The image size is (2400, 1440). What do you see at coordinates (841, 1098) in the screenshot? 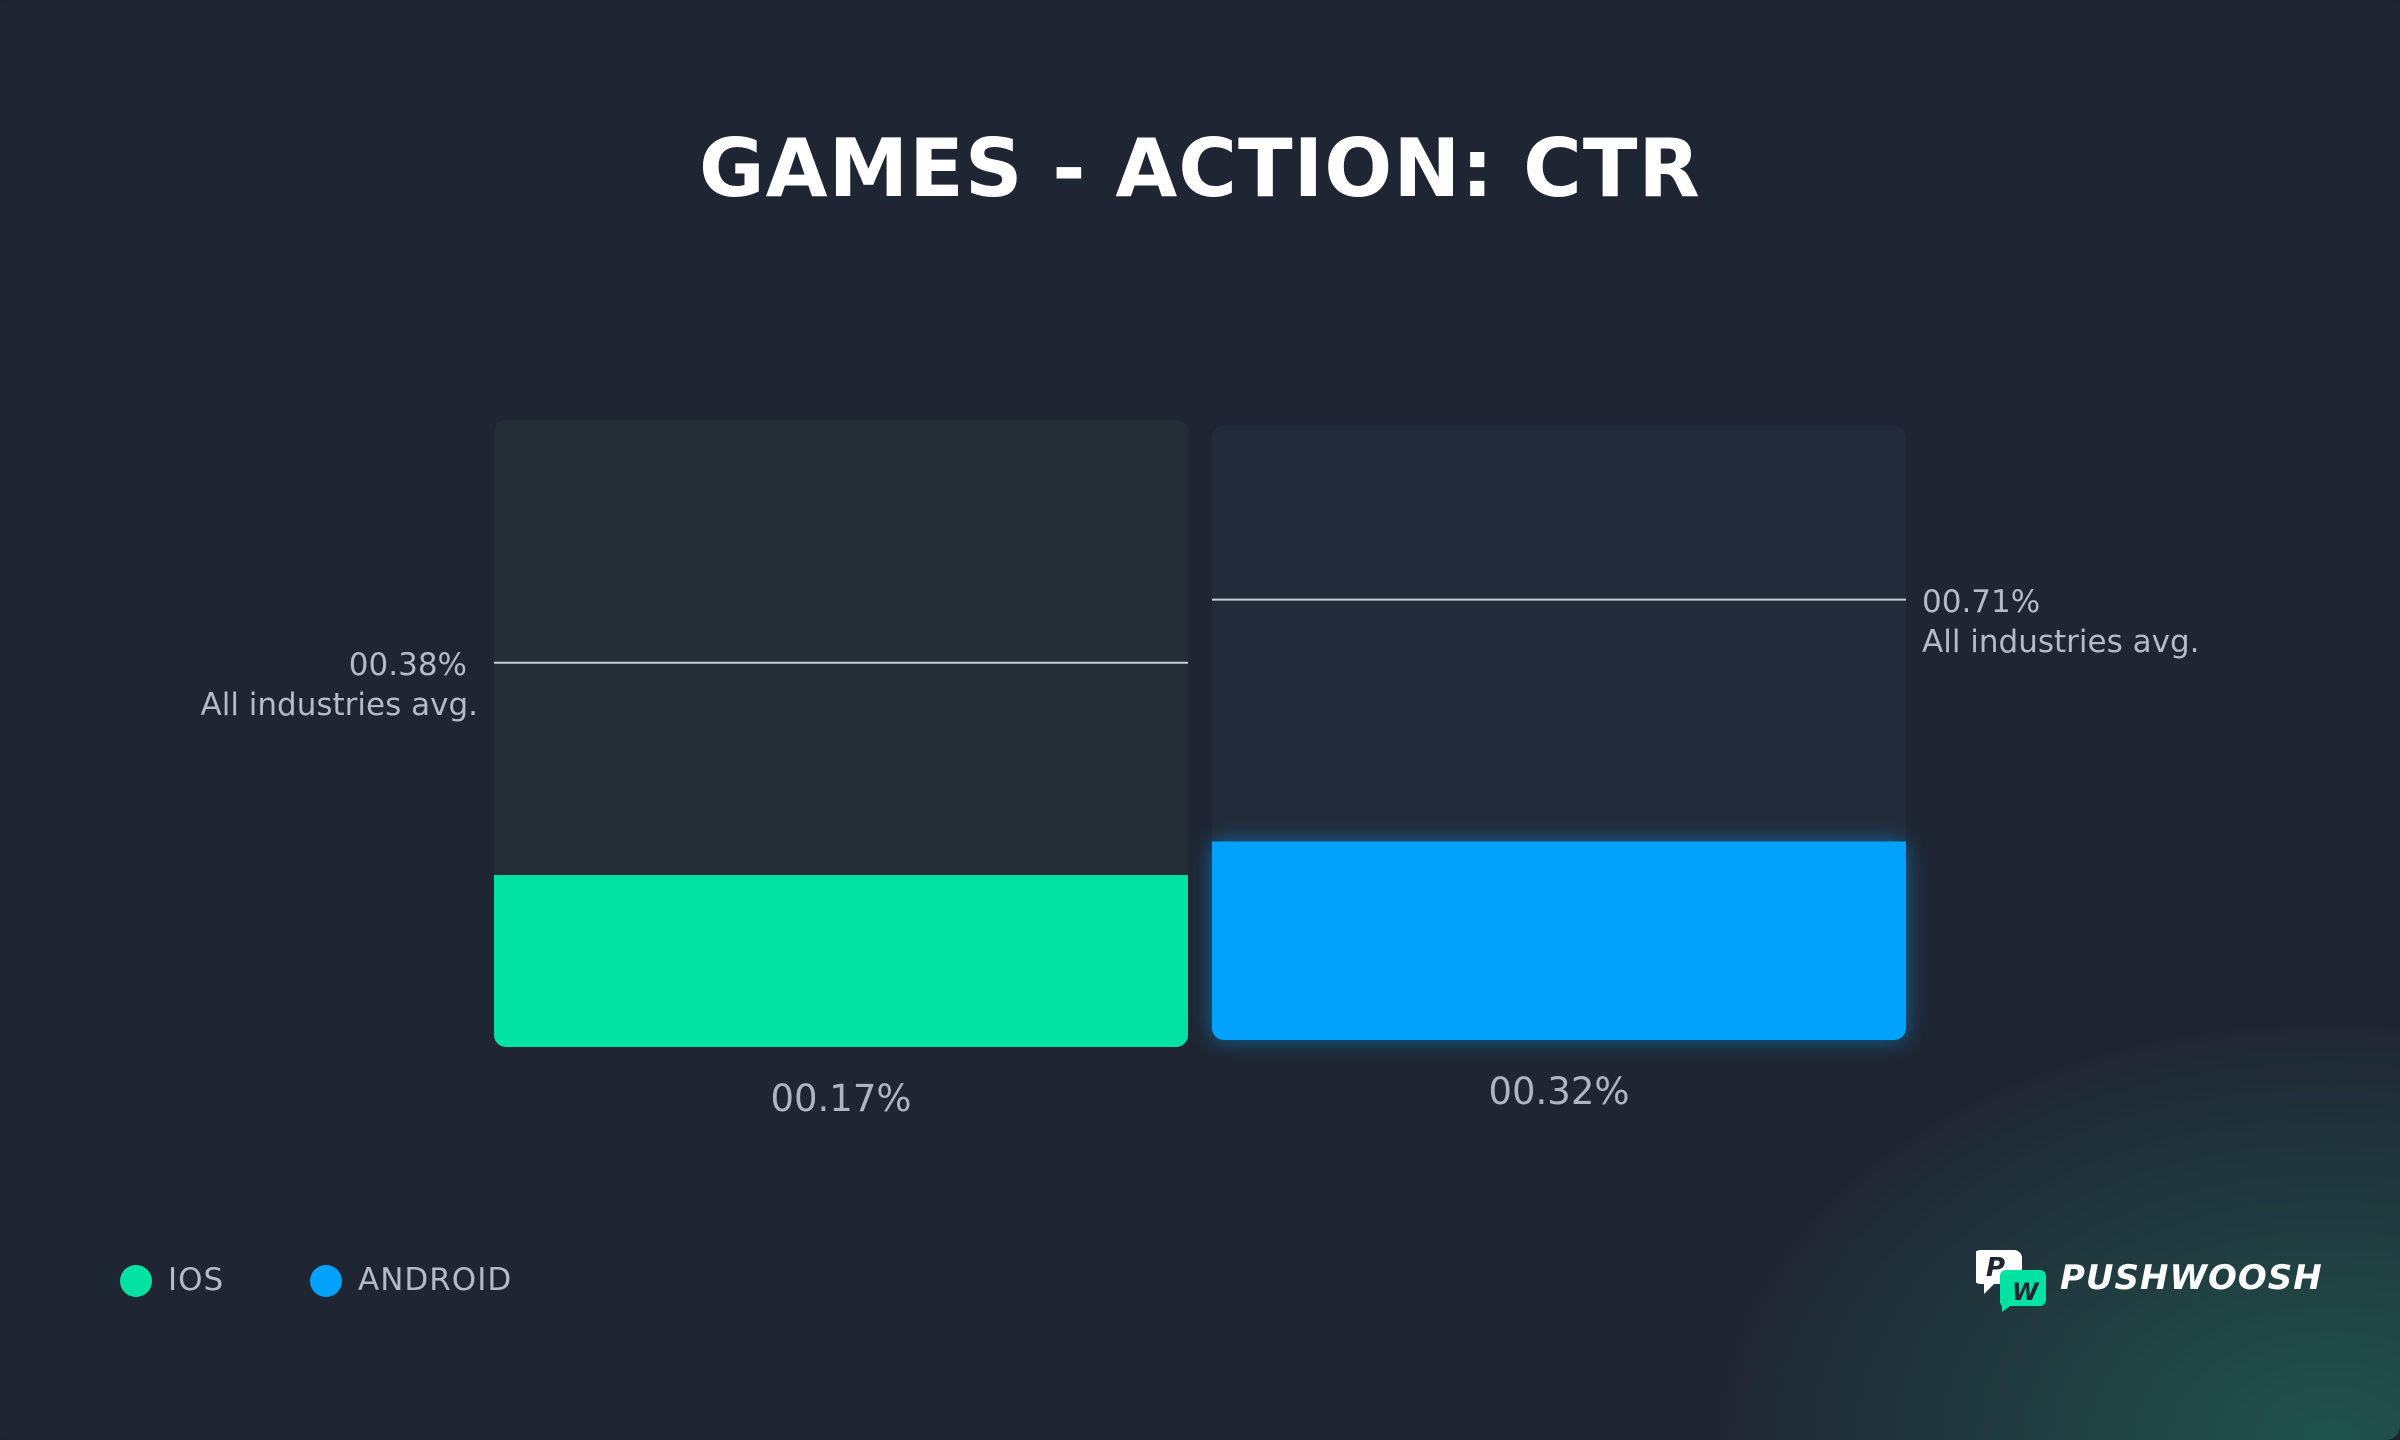
I see `ios-value-label: 00.17%` at bounding box center [841, 1098].